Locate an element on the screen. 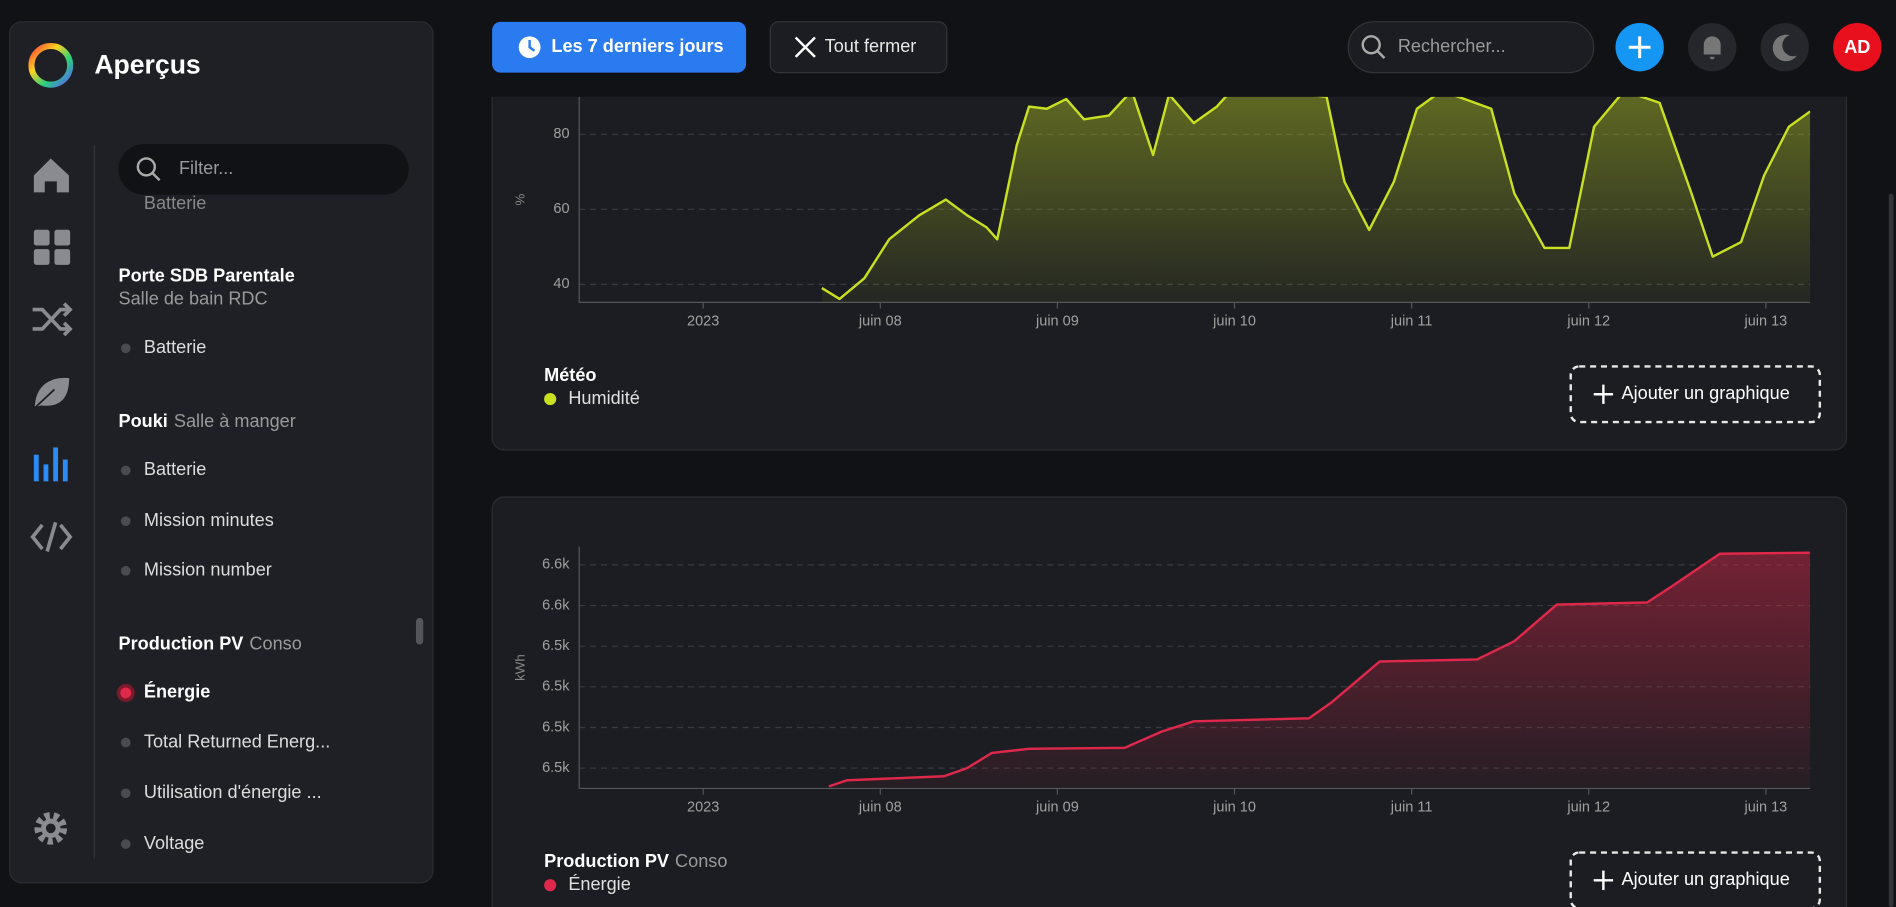 Image resolution: width=1896 pixels, height=907 pixels. search-icon is located at coordinates (1371, 45).